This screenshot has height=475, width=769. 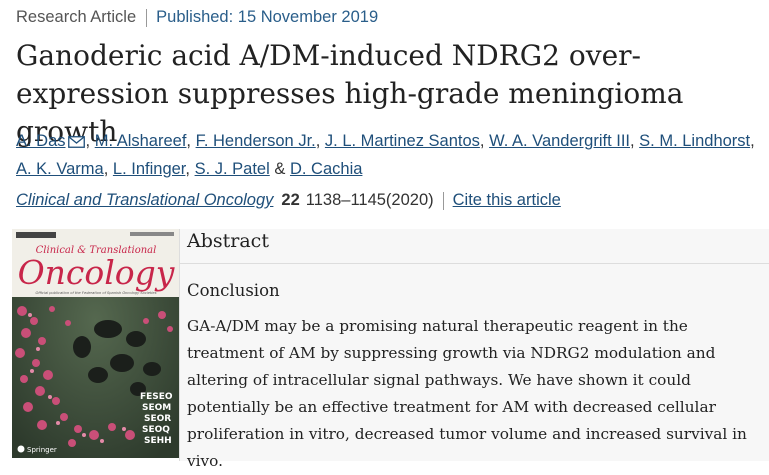 I want to click on abstract-divider, so click(x=474, y=263).